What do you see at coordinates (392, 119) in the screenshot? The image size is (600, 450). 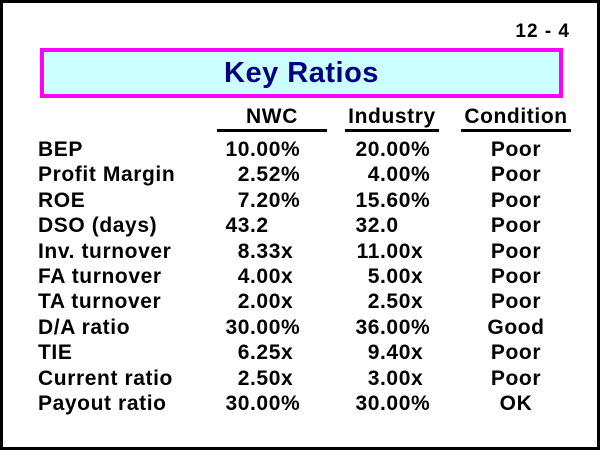 I see `column-header-industry: Industry` at bounding box center [392, 119].